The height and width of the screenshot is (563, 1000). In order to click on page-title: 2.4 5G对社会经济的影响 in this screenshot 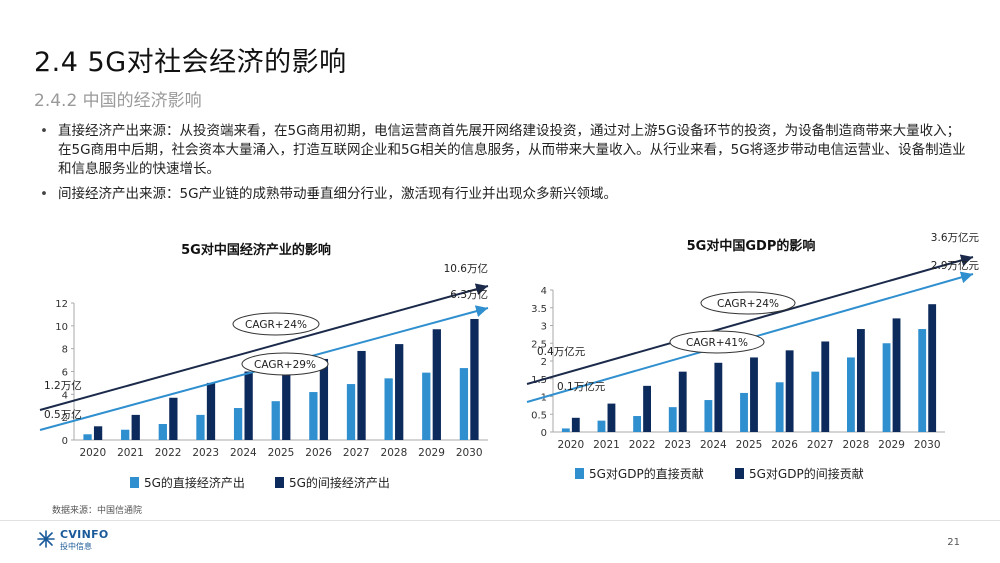, I will do `click(190, 62)`.